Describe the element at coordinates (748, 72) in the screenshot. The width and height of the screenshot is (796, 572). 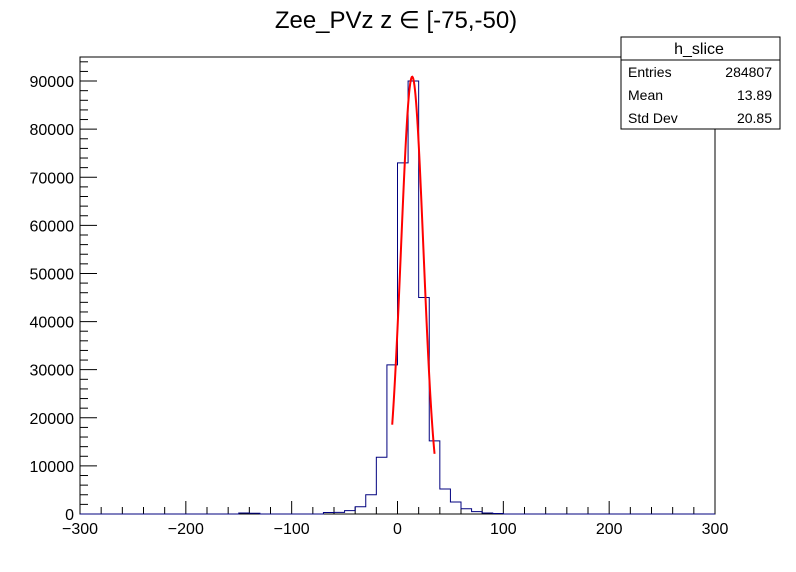
I see `stats-entries-value: 284807` at that location.